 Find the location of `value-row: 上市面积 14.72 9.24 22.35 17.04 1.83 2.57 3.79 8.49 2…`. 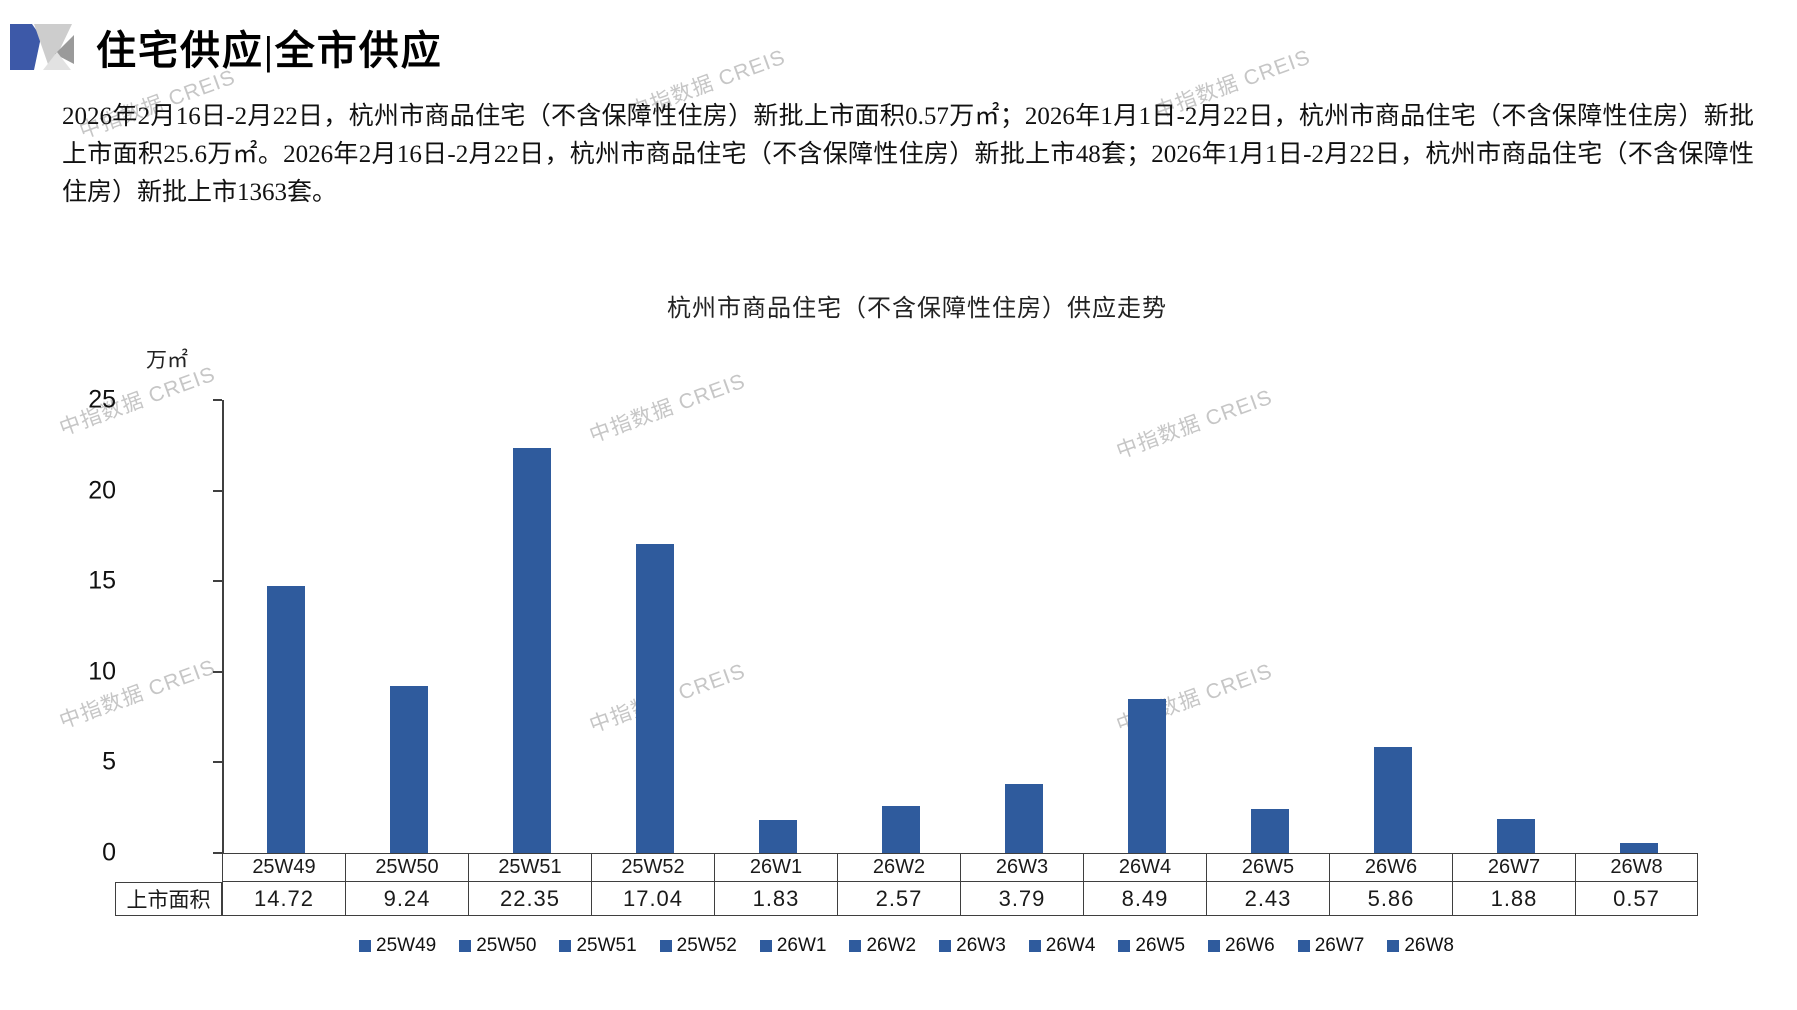

value-row: 上市面积 14.72 9.24 22.35 17.04 1.83 2.57 3.79 8.49 2… is located at coordinates (906, 899).